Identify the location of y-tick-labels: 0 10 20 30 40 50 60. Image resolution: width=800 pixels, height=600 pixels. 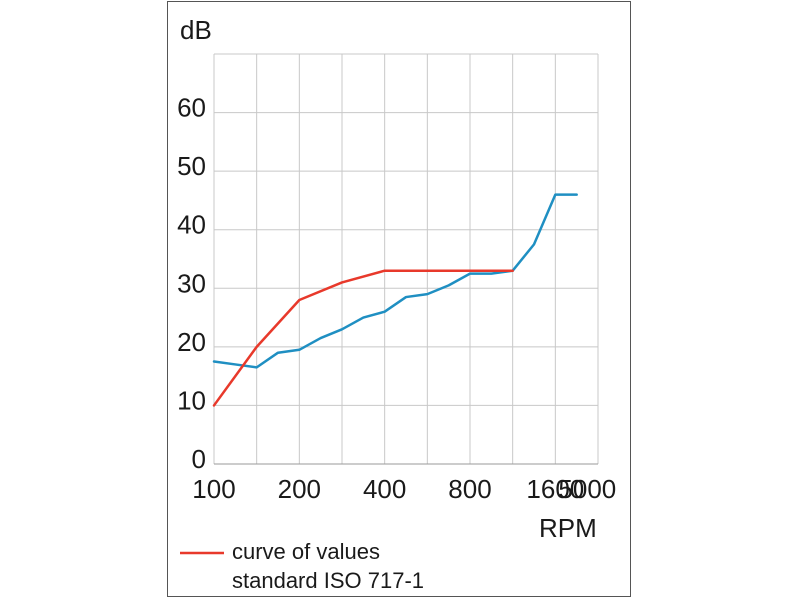
(191, 283).